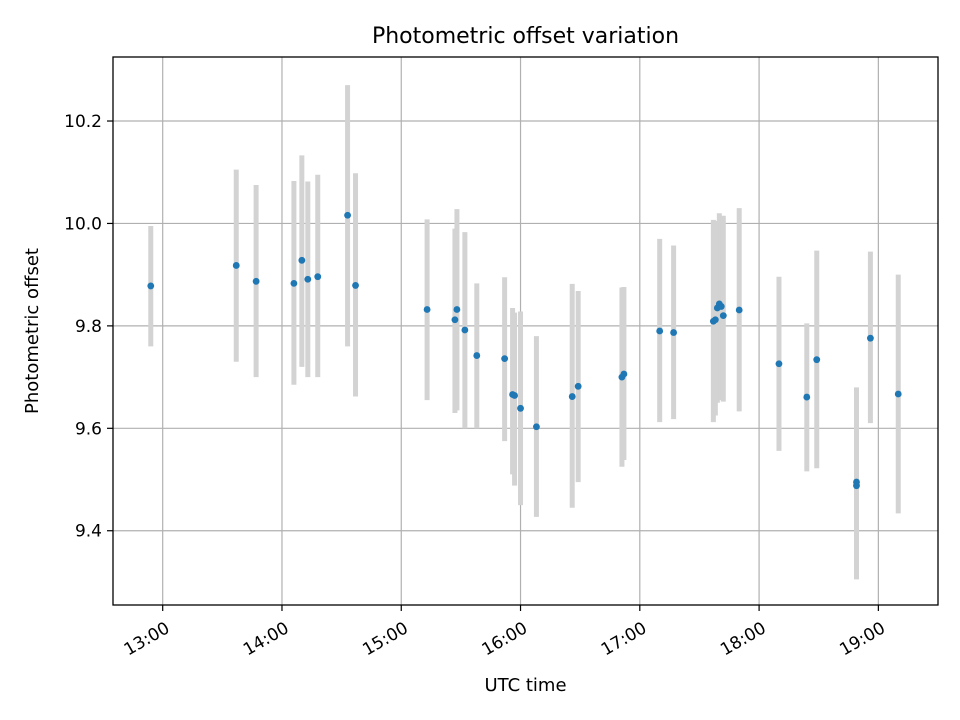 The height and width of the screenshot is (720, 960). What do you see at coordinates (147, 639) in the screenshot?
I see `x-tick-label: 13:00` at bounding box center [147, 639].